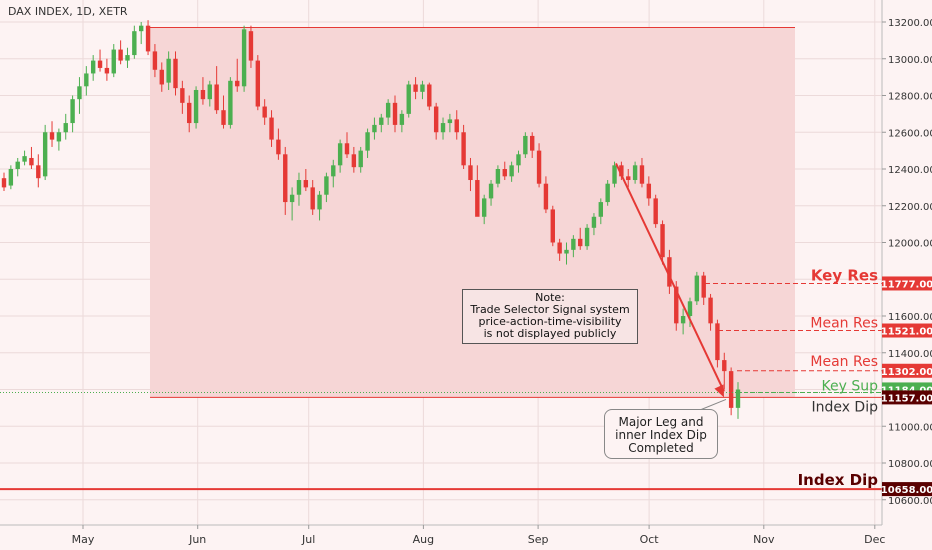 The height and width of the screenshot is (550, 932). Describe the element at coordinates (661, 434) in the screenshot. I see `callout-box: Major Leg and inner Index Dip Completed` at that location.